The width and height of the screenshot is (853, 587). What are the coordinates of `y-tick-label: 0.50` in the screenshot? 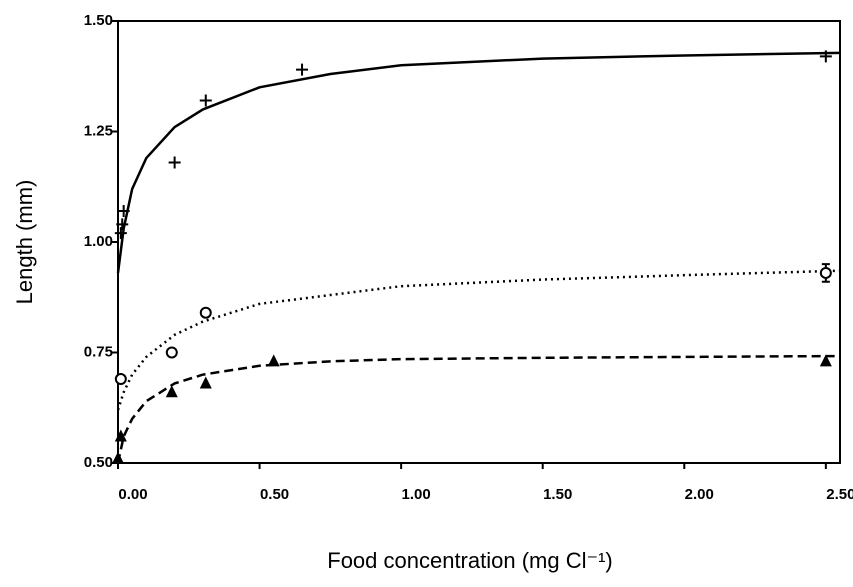 It's located at (98, 462).